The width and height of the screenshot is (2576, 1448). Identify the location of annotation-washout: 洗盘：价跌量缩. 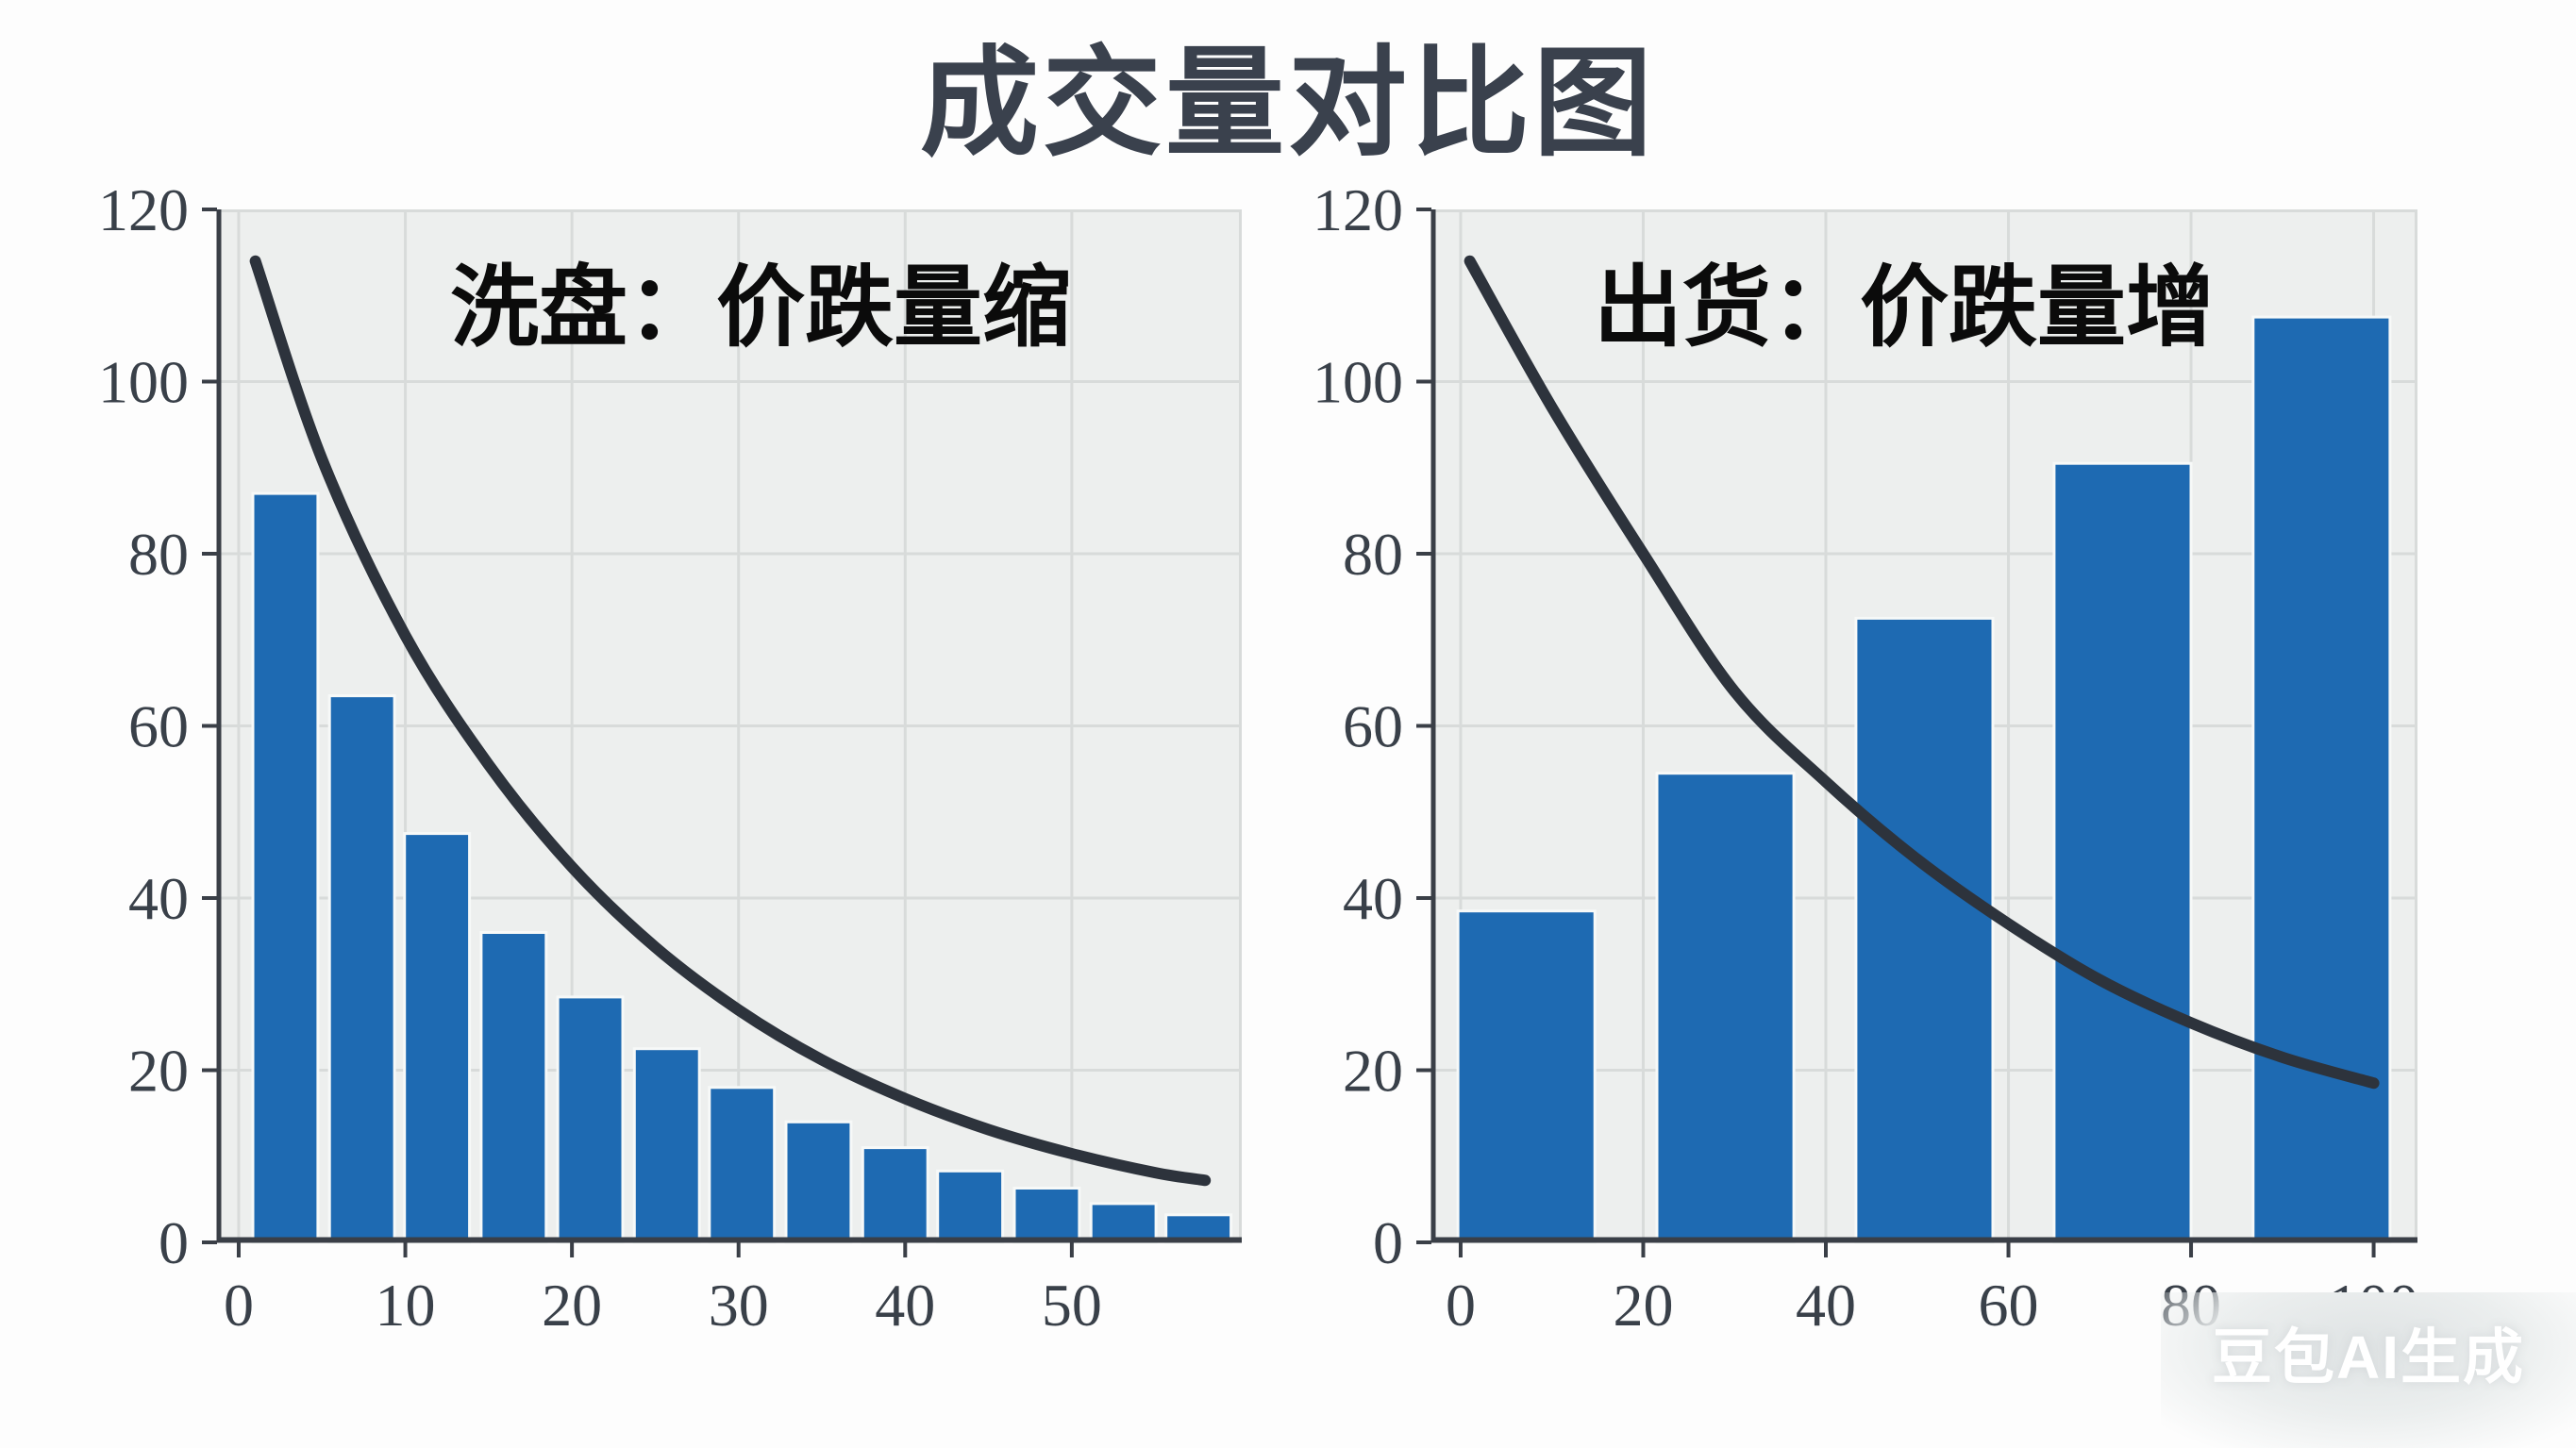
(760, 307).